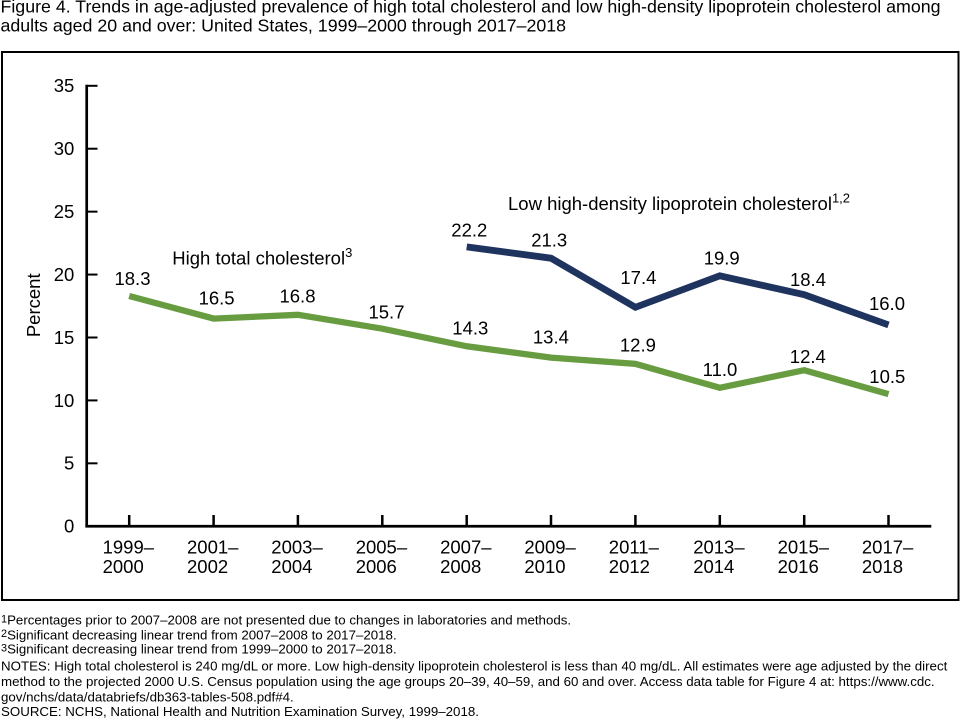 This screenshot has height=720, width=960. What do you see at coordinates (297, 296) in the screenshot?
I see `svg-text: 16.8` at bounding box center [297, 296].